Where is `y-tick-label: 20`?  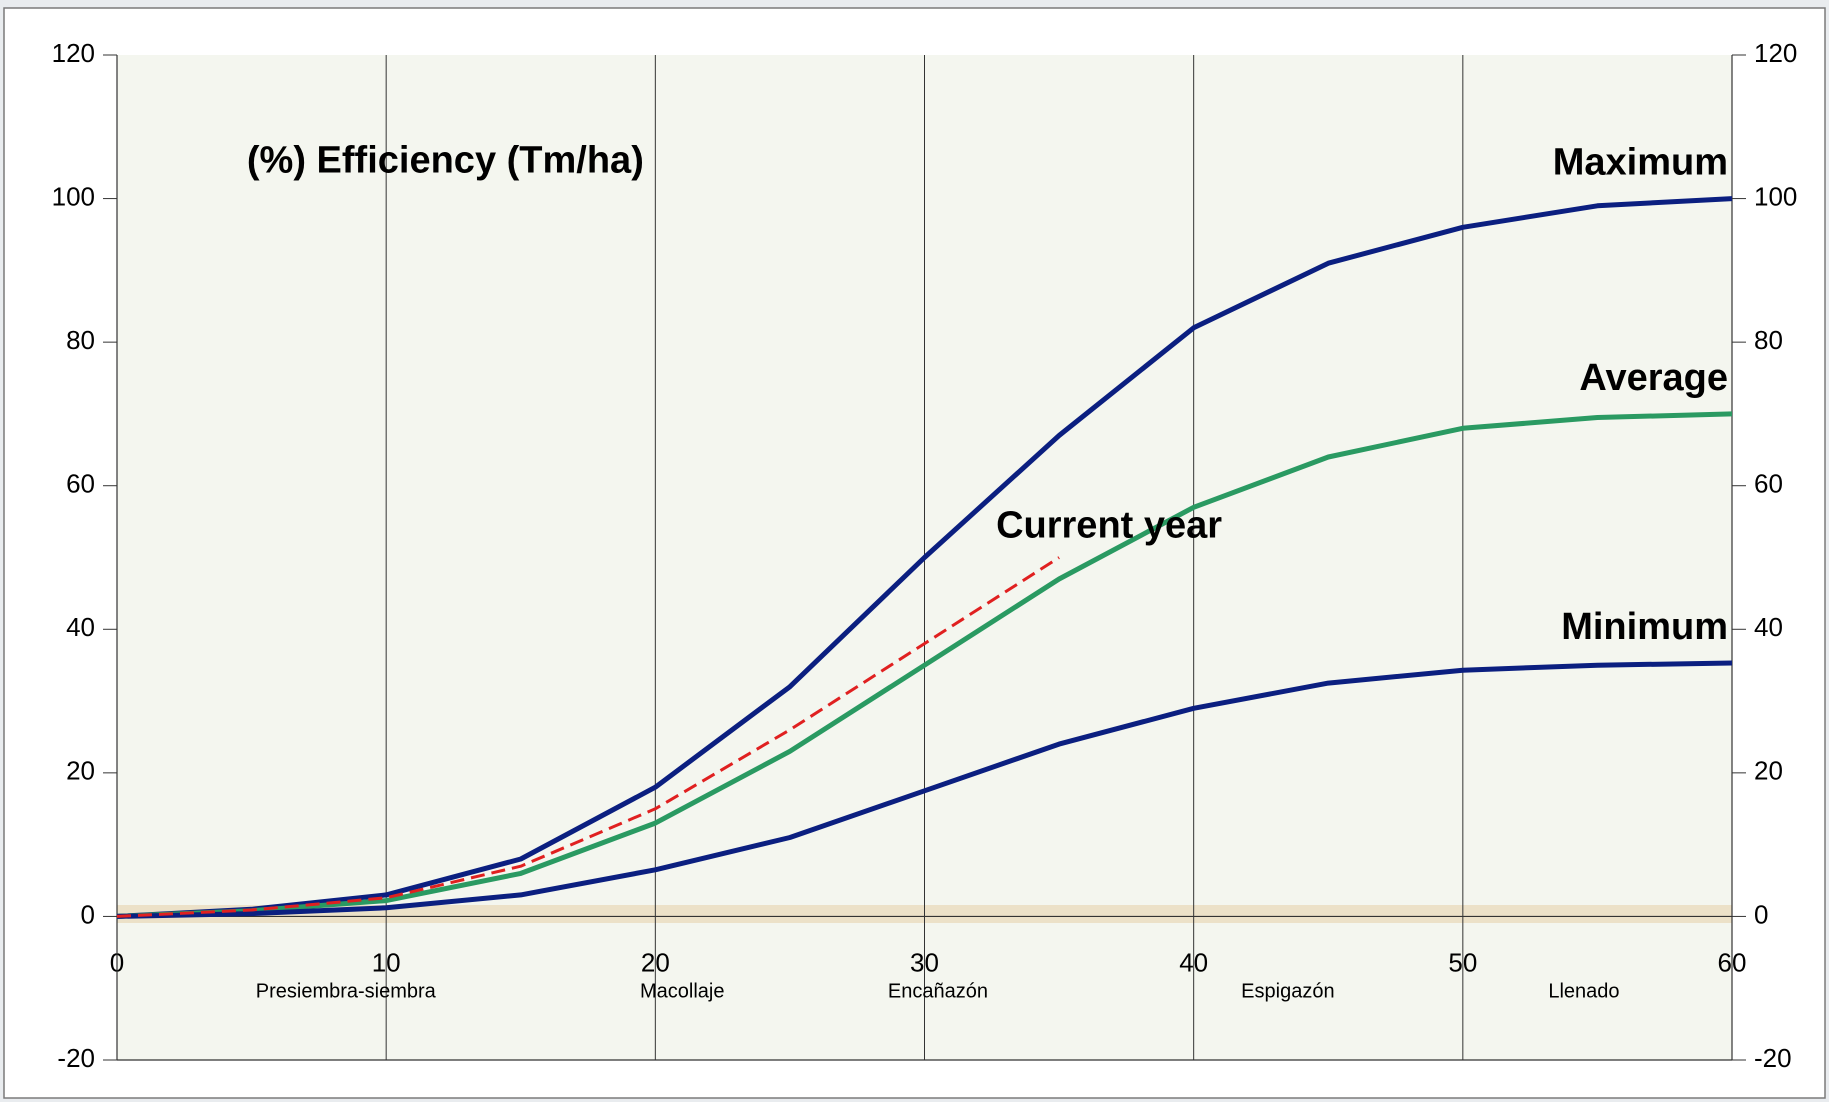 y-tick-label: 20 is located at coordinates (80, 771).